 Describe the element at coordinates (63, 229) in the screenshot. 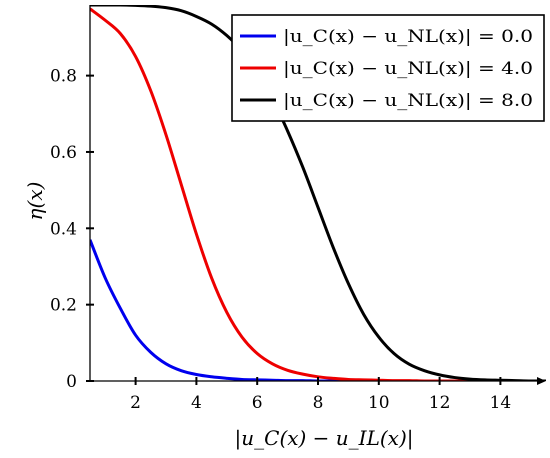

I see `y-tick-label-0.4: 0.4` at that location.